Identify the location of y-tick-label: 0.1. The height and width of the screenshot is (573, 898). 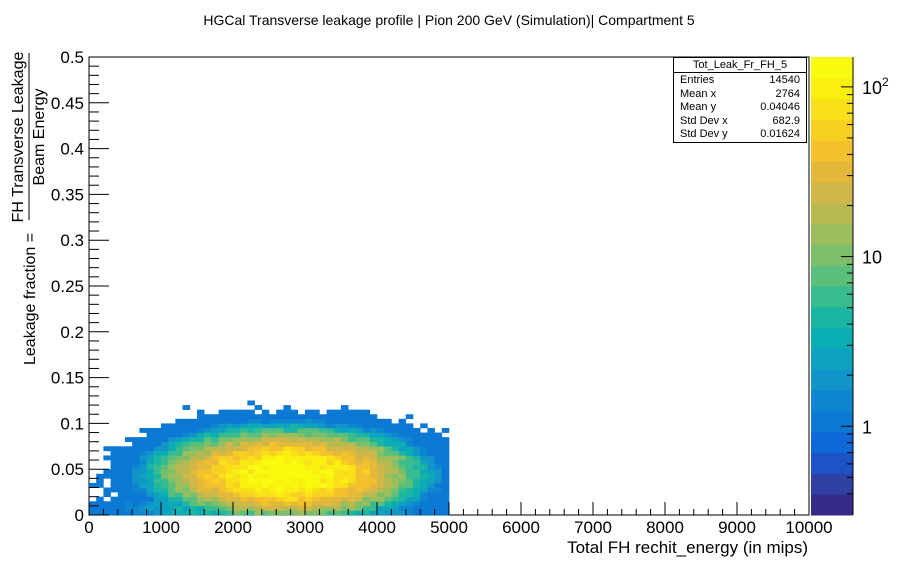
(72, 423).